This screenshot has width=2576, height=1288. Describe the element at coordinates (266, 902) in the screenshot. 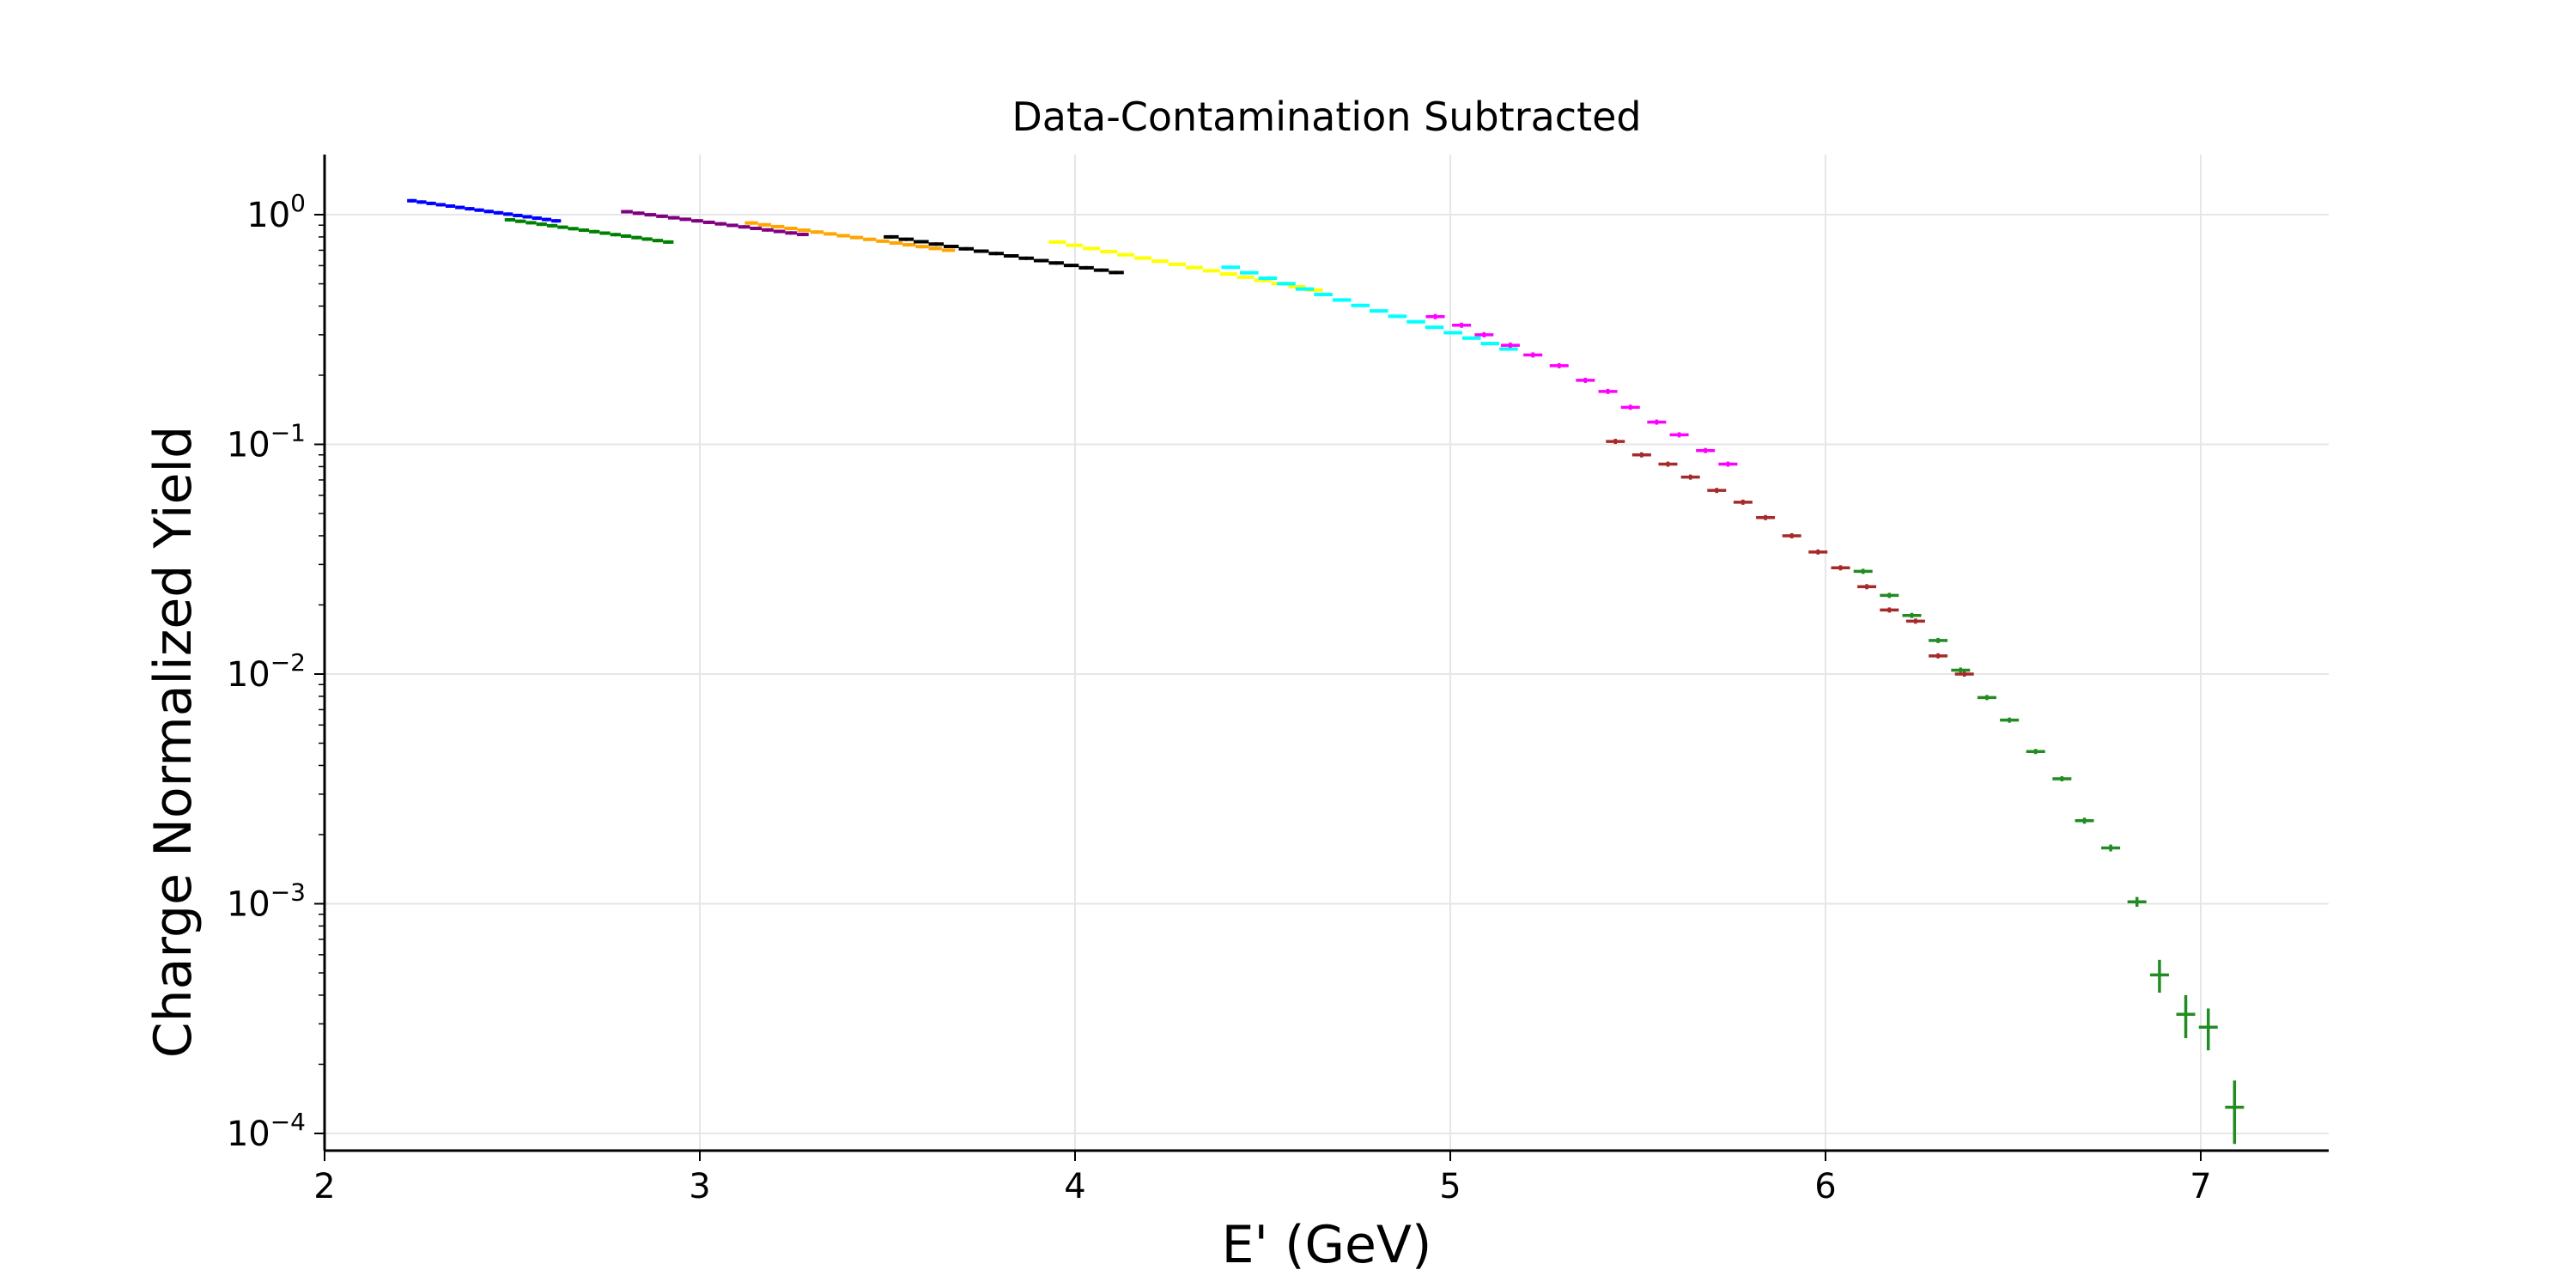

I see `y-tick-label: 10⁻³` at that location.